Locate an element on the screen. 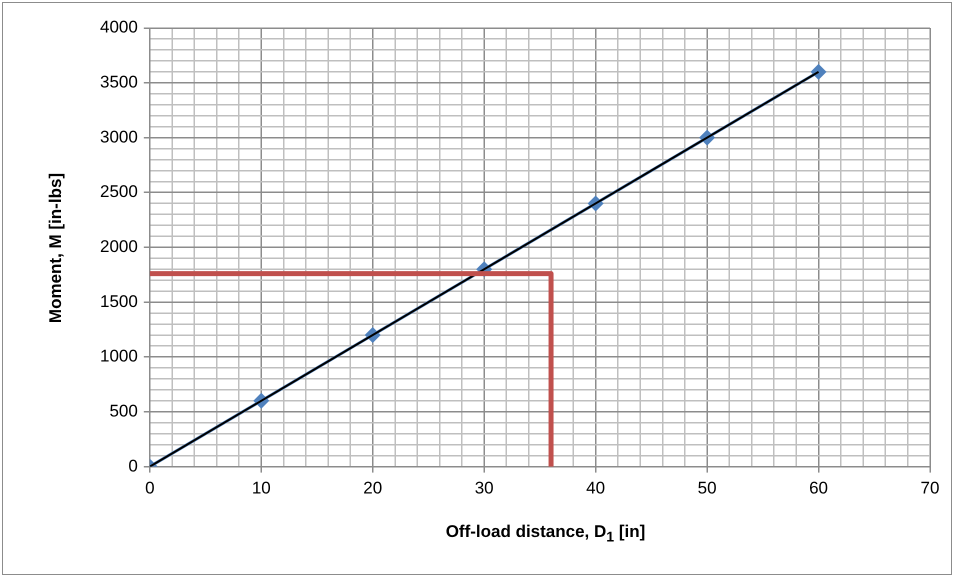 The height and width of the screenshot is (579, 956). x-tick-label: 20 is located at coordinates (372, 488).